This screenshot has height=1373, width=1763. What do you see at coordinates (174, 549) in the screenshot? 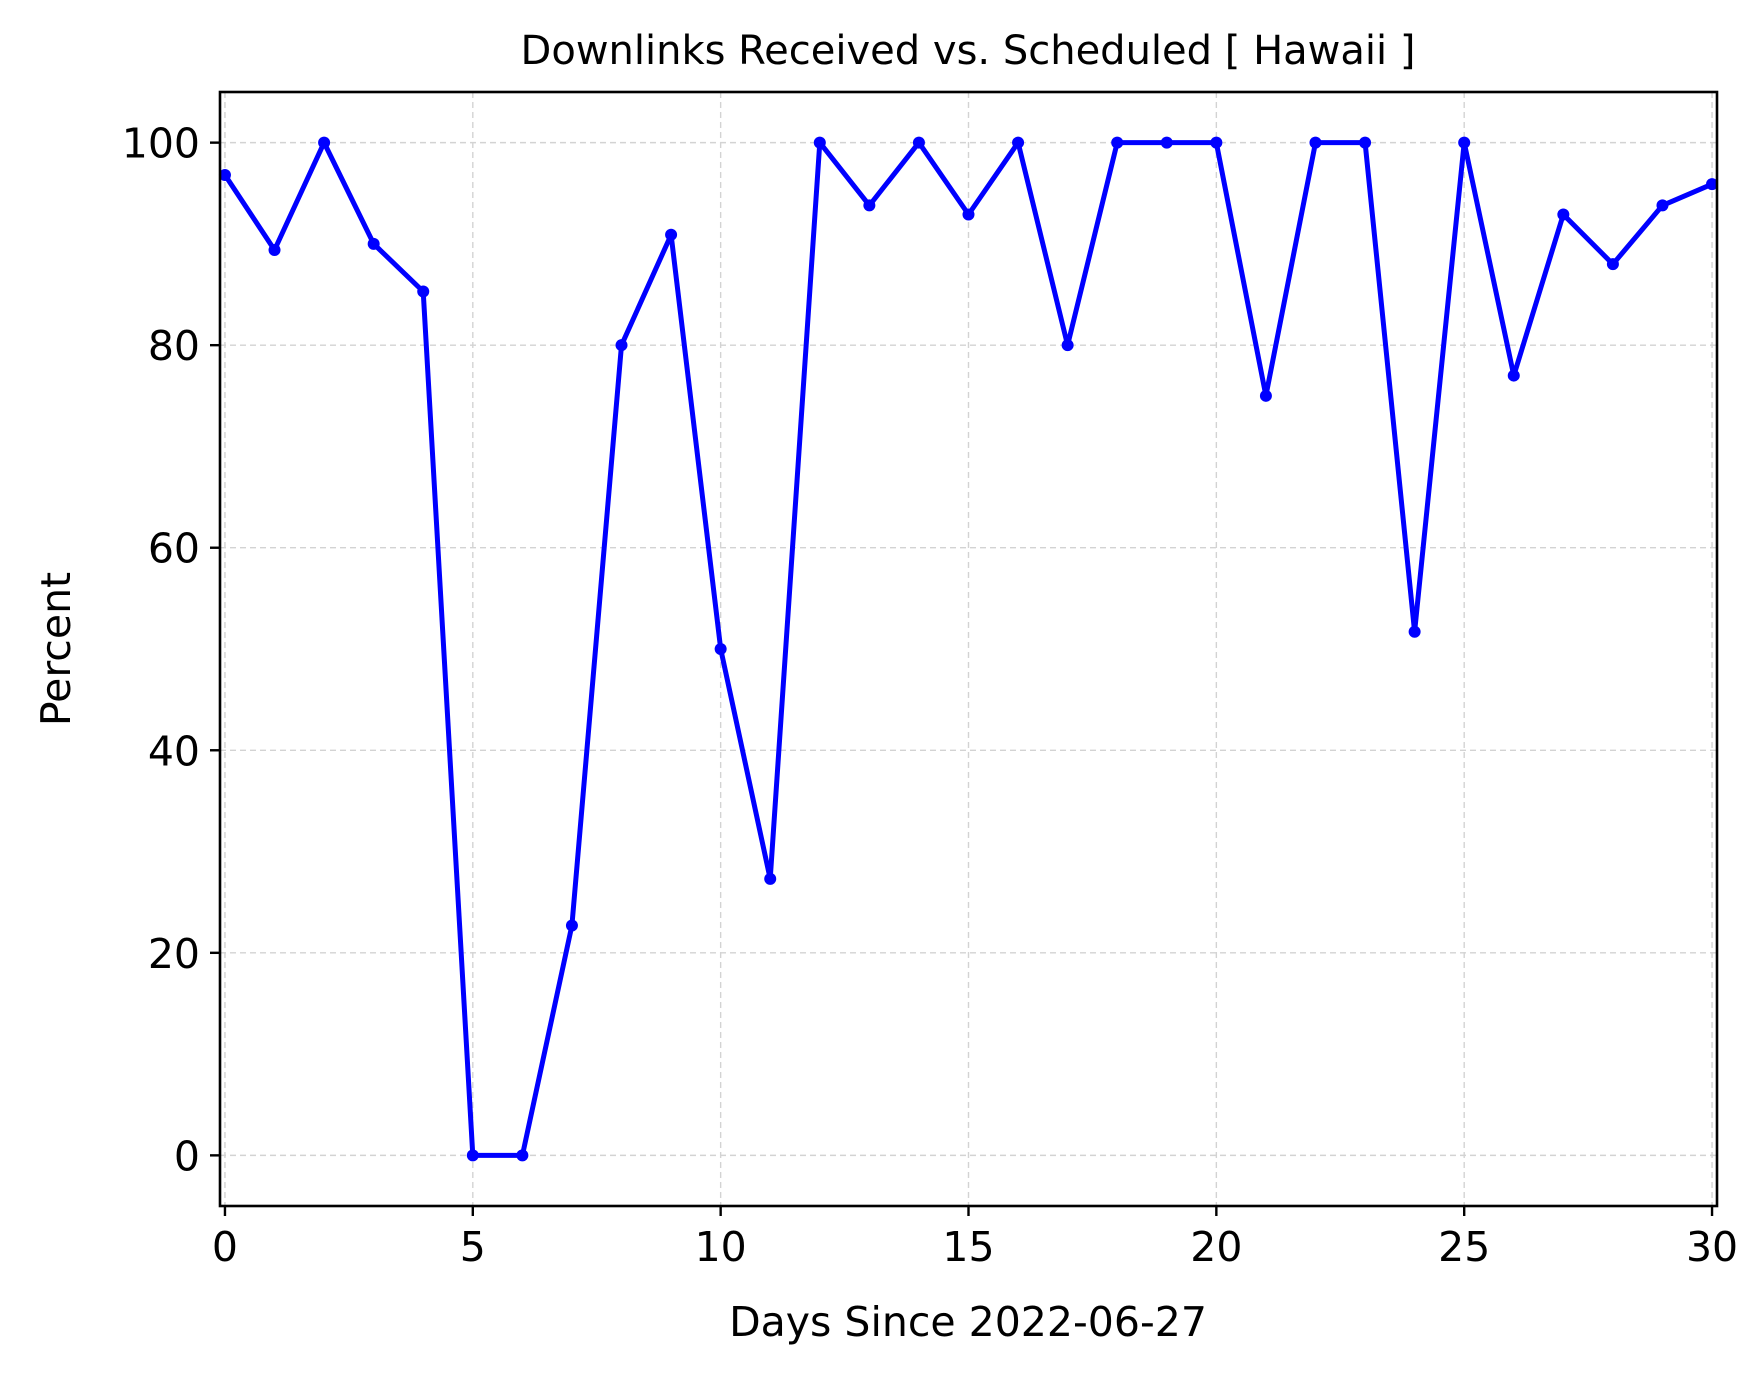
I see `y-tick-label: 60` at bounding box center [174, 549].